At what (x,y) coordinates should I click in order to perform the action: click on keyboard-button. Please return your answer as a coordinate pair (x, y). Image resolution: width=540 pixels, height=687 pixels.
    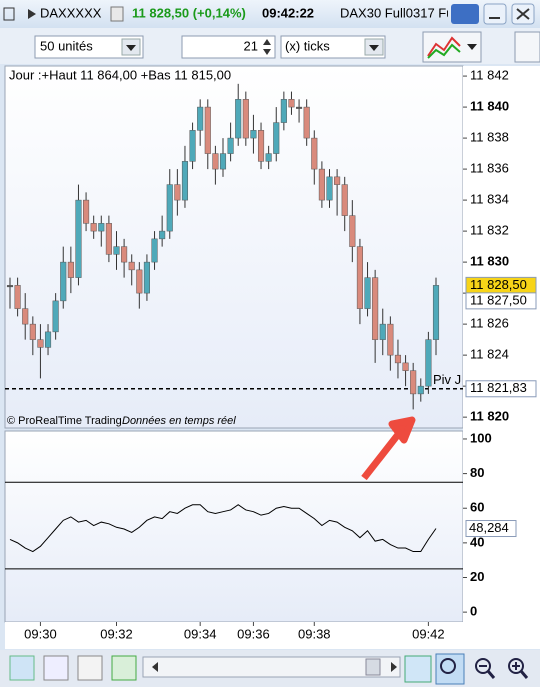
    Looking at the image, I should click on (465, 14).